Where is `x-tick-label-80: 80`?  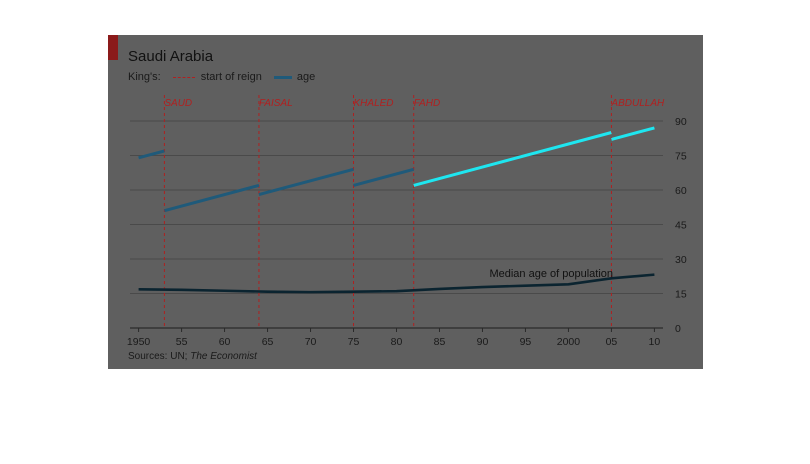 x-tick-label-80: 80 is located at coordinates (397, 342).